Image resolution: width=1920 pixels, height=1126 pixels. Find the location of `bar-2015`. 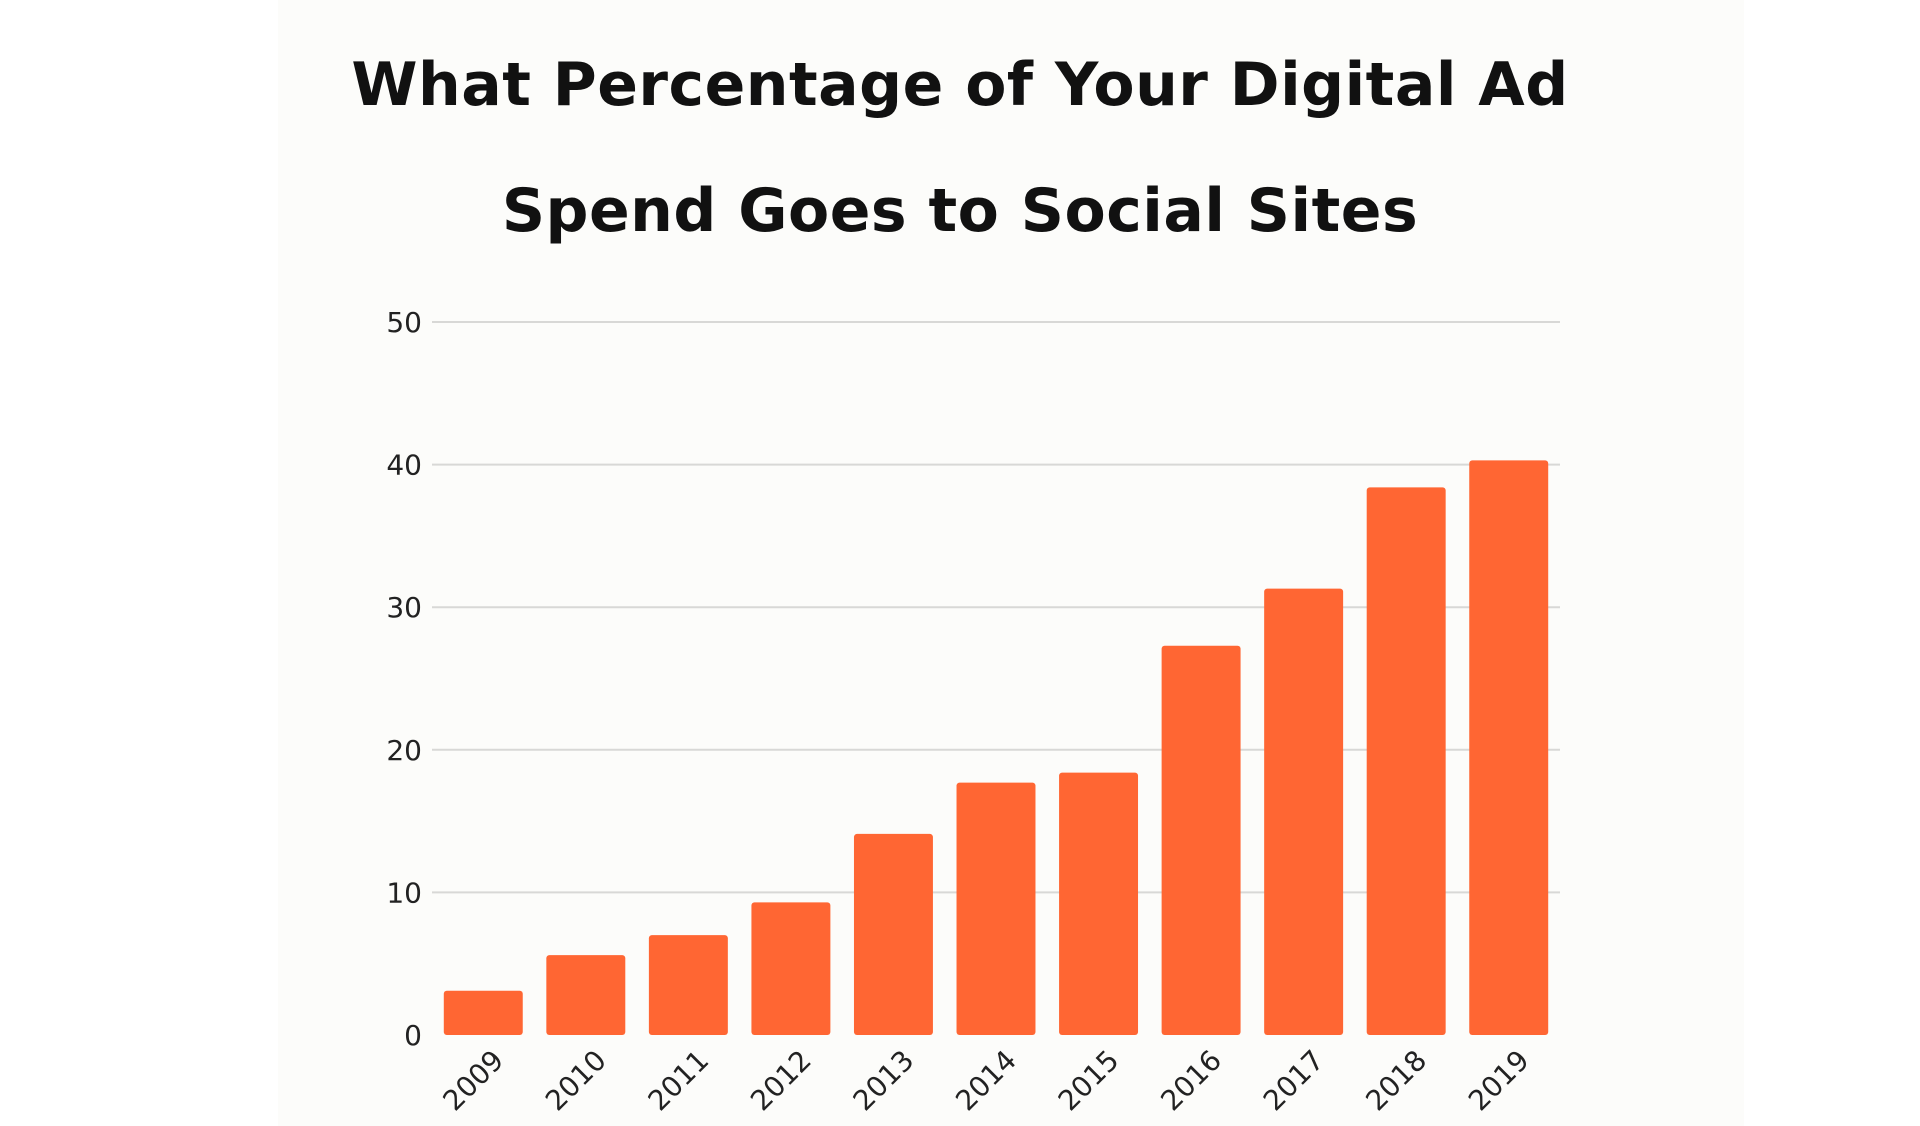

bar-2015 is located at coordinates (1099, 903).